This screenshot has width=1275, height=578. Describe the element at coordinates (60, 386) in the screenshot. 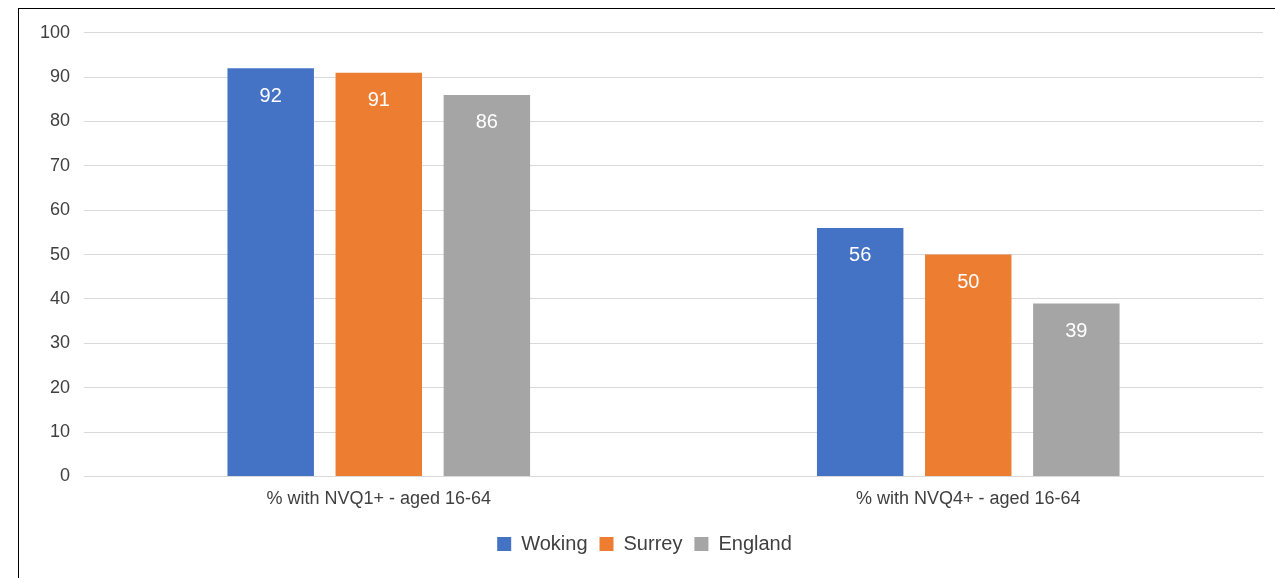

I see `y-tick-label: 20` at that location.